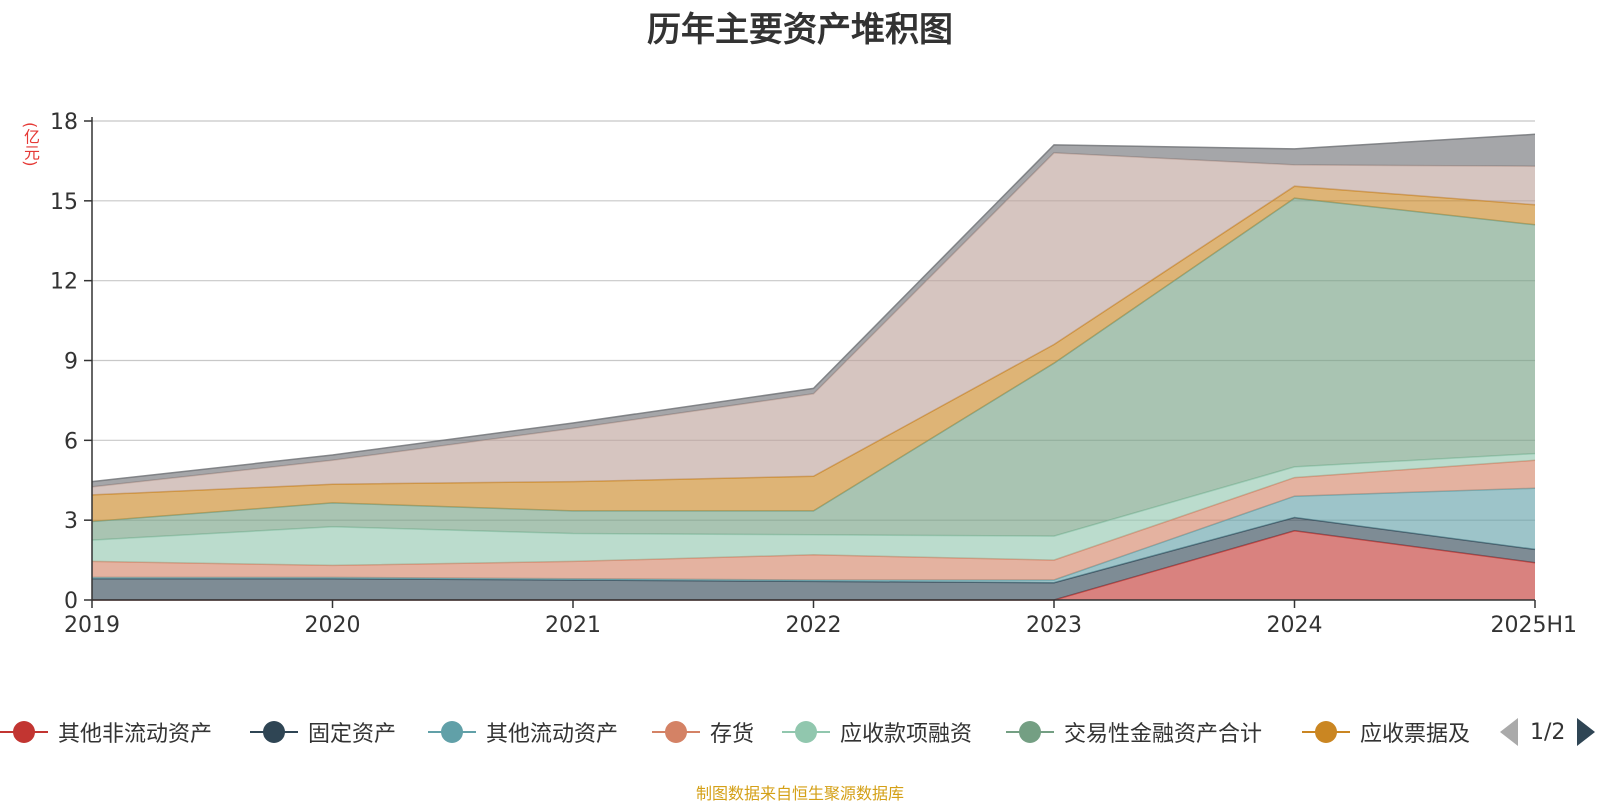 The image size is (1600, 804). I want to click on x-tick-label: 2022, so click(814, 625).